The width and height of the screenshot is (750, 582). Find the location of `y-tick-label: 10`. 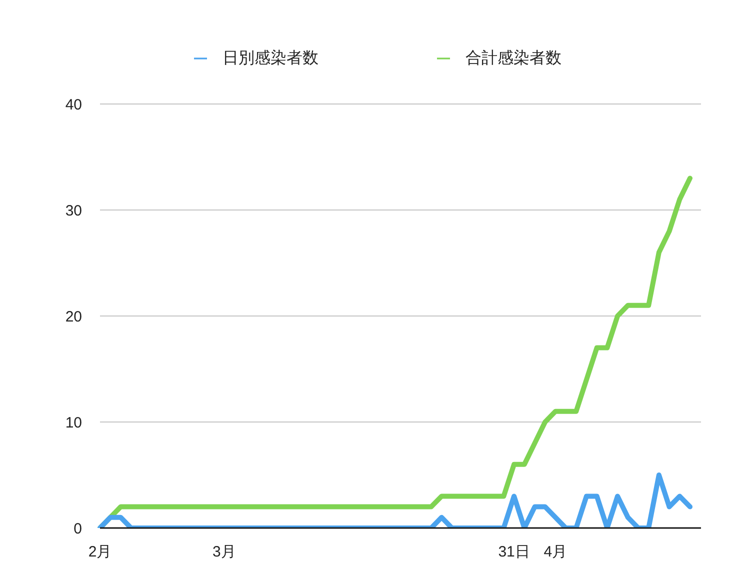

y-tick-label: 10 is located at coordinates (73, 423).